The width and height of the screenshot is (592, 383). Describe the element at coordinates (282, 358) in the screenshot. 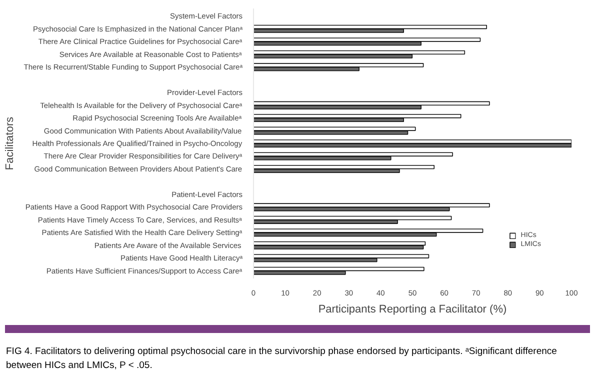

I see `caption: FIG 4. Facilitators to delivering optimal psychosocial care in the survivorship phase endorsed by participants. ᵃSignificant difference between HICs and LMICs, P < .05.` at that location.